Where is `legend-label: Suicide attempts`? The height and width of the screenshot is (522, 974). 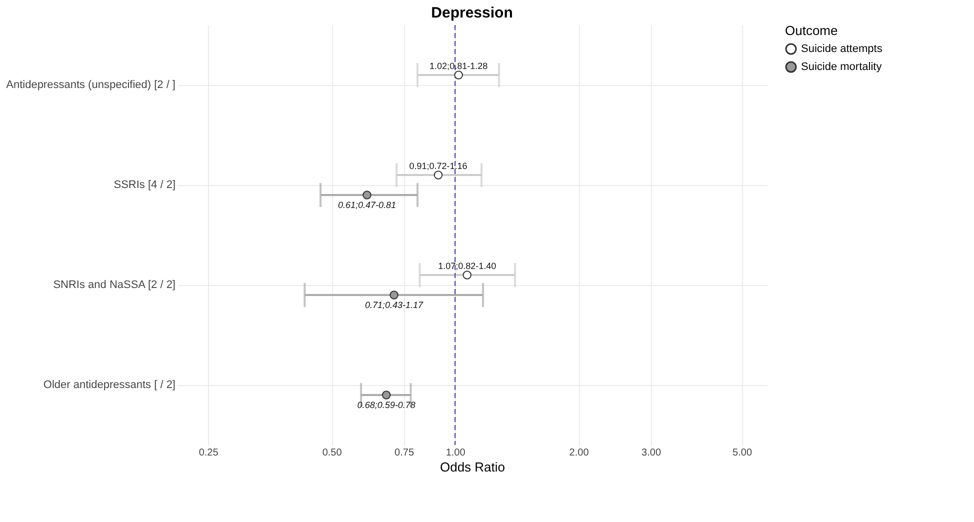 legend-label: Suicide attempts is located at coordinates (842, 49).